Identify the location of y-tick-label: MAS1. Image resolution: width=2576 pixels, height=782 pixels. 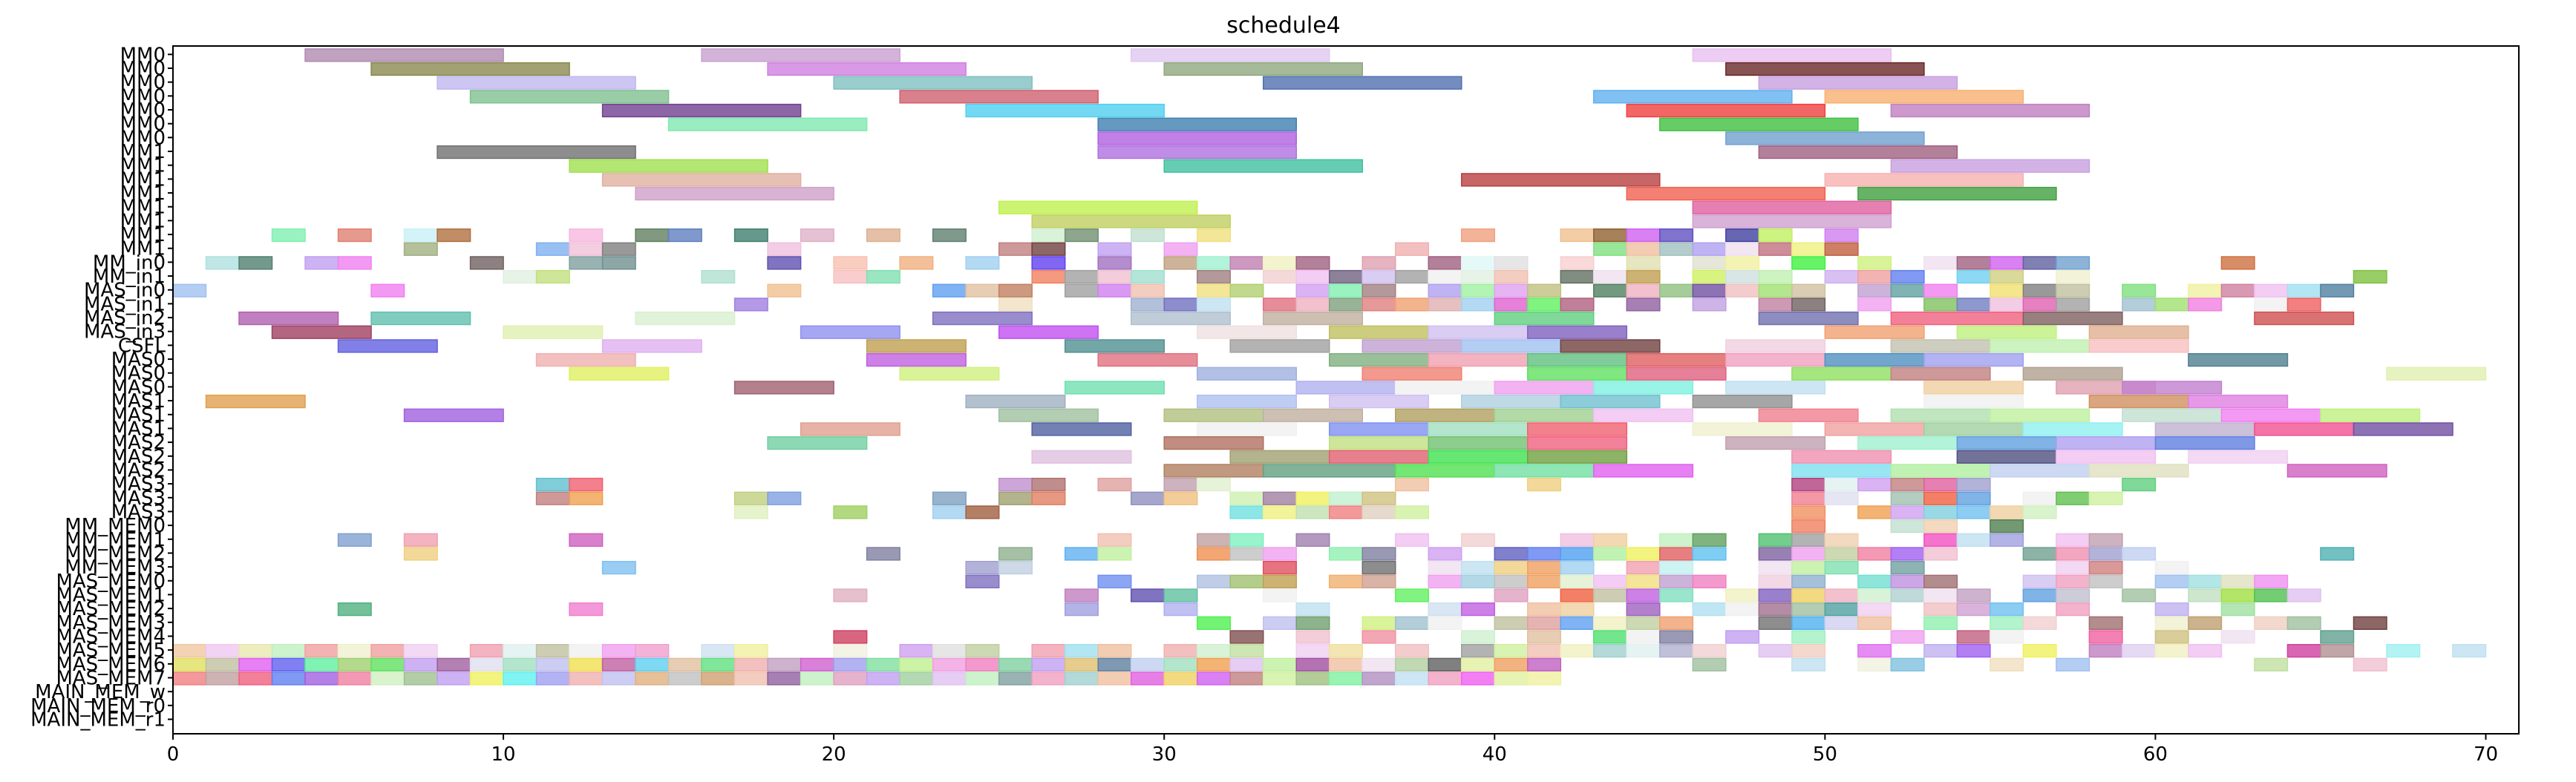
(138, 401).